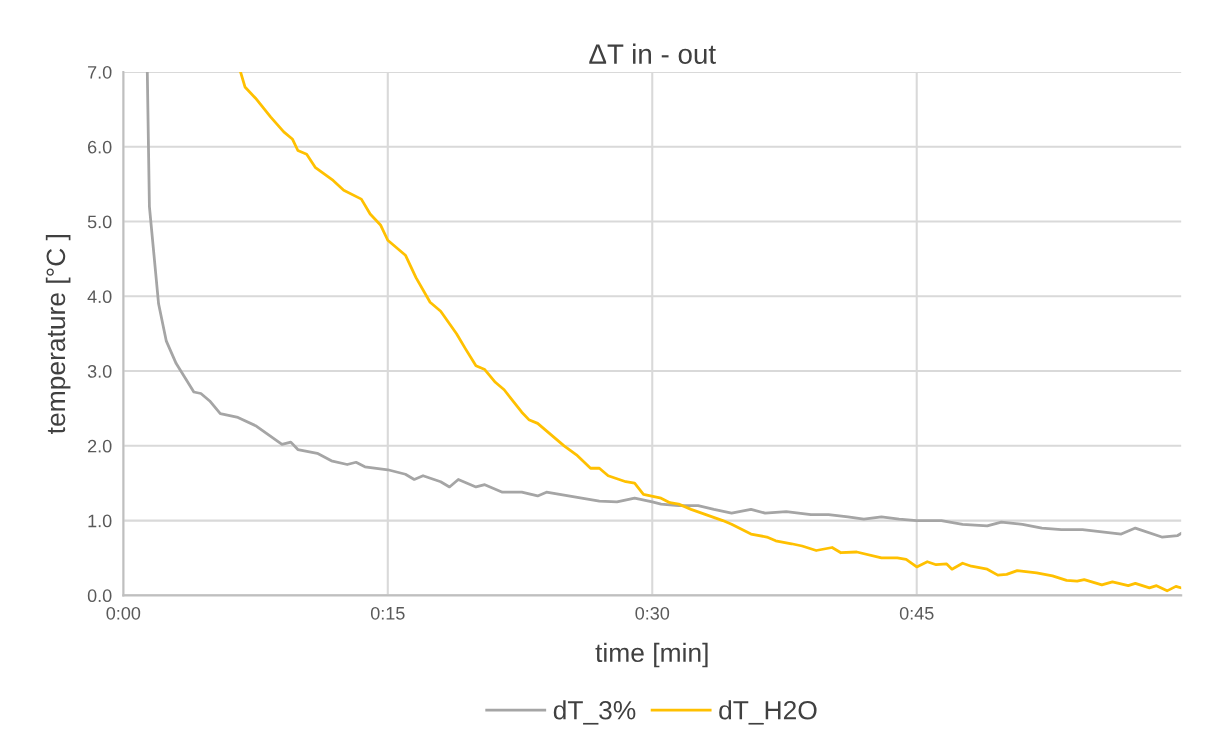  Describe the element at coordinates (100, 72) in the screenshot. I see `y-tick-label: 7.0` at that location.